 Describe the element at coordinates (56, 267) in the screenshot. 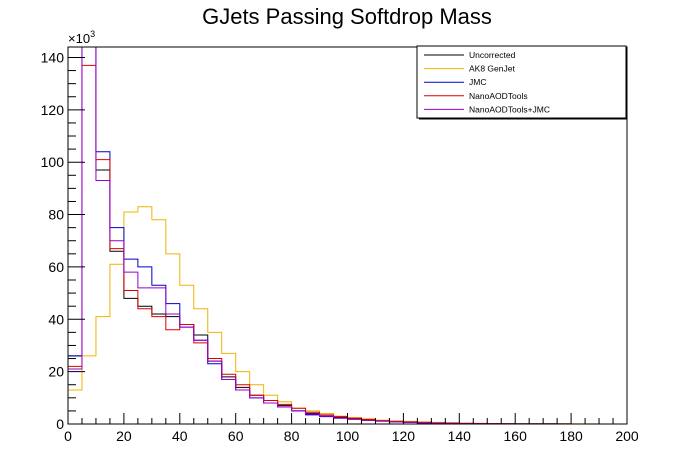

I see `y-tick-label: 60` at that location.